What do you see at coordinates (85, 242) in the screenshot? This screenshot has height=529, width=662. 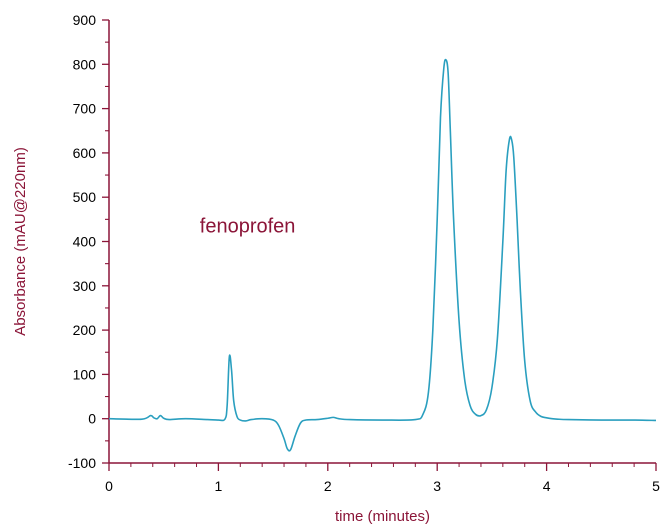 I see `y-tick-label: 400` at bounding box center [85, 242].